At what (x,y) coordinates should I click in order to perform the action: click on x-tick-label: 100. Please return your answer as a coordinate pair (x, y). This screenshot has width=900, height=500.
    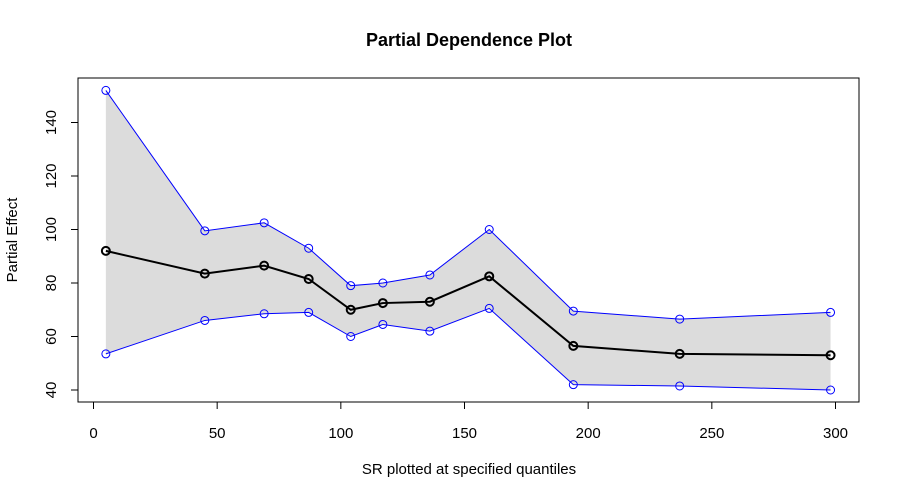
    Looking at the image, I should click on (340, 433).